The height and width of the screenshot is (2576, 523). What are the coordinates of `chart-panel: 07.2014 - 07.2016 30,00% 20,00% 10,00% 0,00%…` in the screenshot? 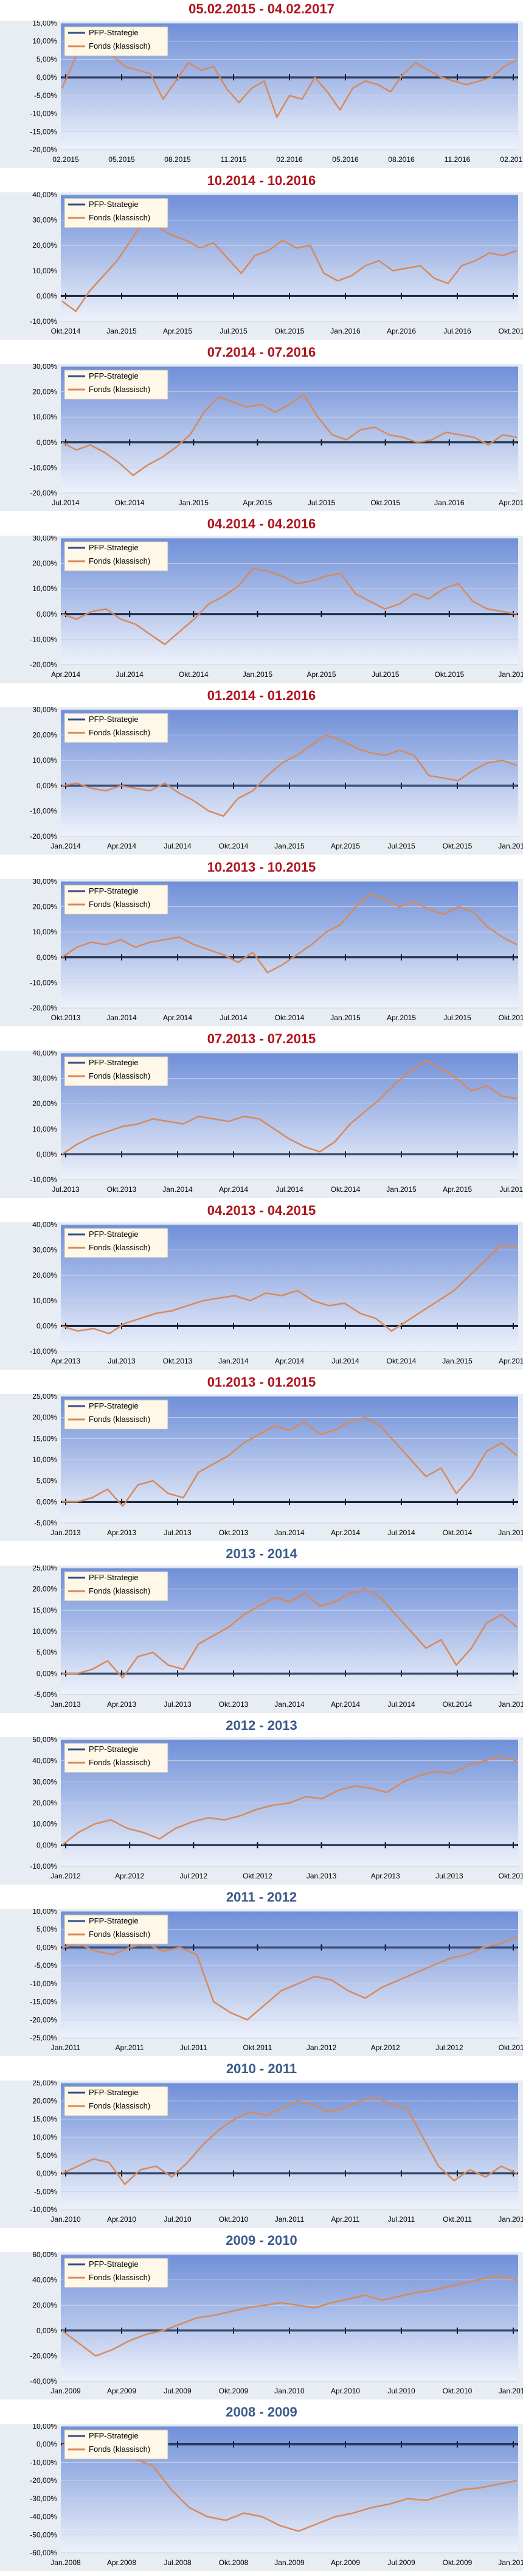 It's located at (261, 429).